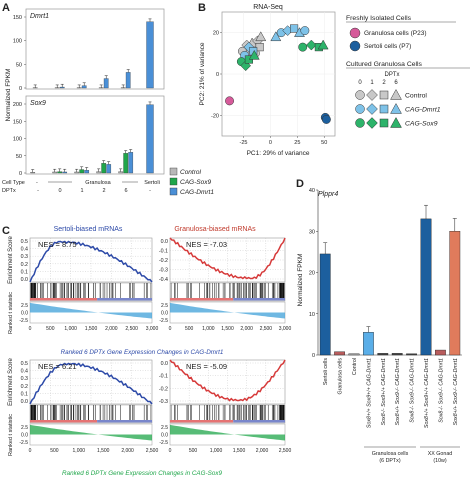 The image size is (474, 481). I want to click on es-tick-label: 0.3, so click(24, 257).